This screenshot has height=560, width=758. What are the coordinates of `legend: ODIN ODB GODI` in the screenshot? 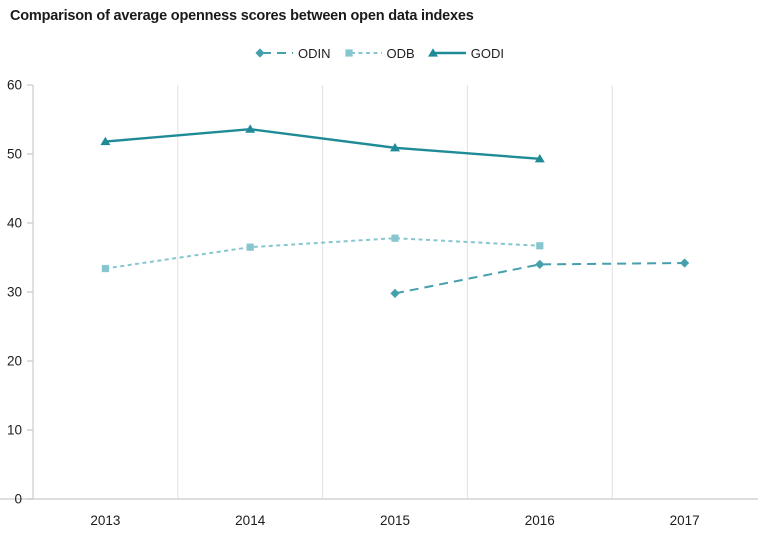 It's located at (379, 53).